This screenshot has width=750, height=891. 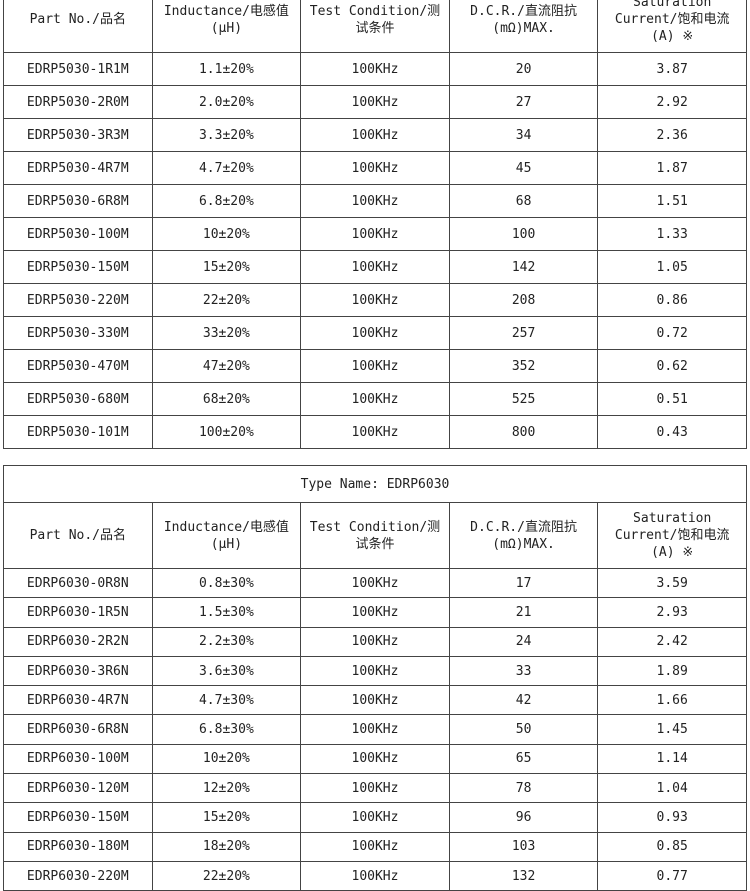 I want to click on header-saturation-current: Saturation Current/饱和电流 (A) ※, so click(x=672, y=26).